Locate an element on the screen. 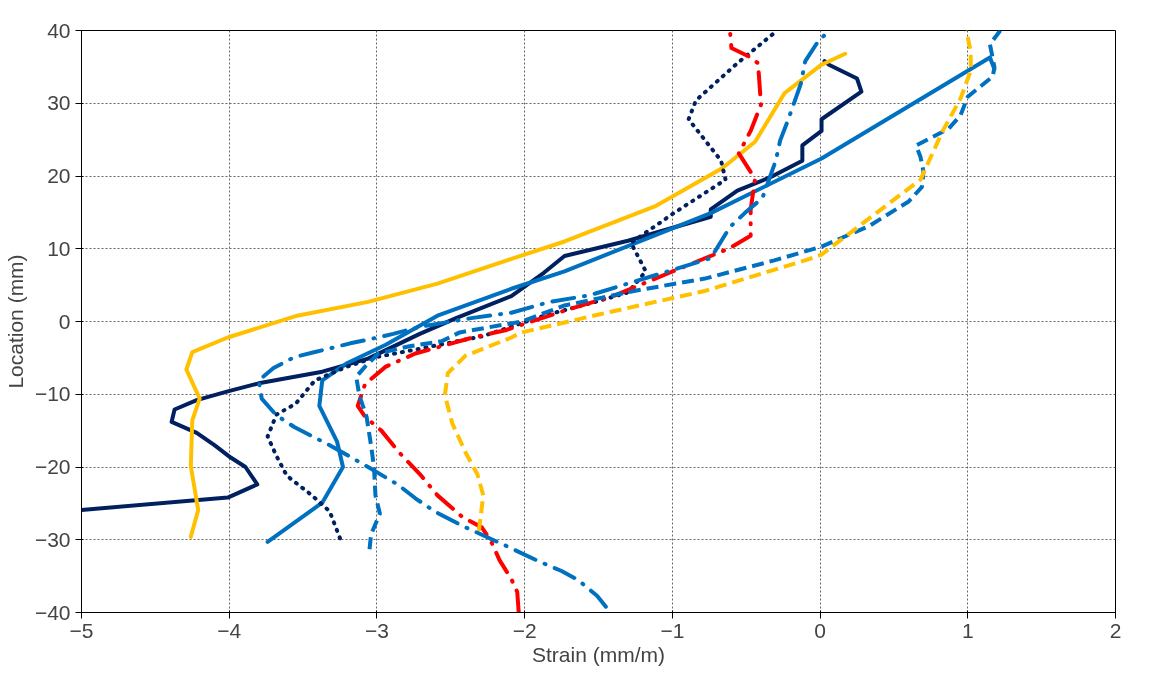 The width and height of the screenshot is (1149, 675). x-tick-label: −5 is located at coordinates (81, 630).